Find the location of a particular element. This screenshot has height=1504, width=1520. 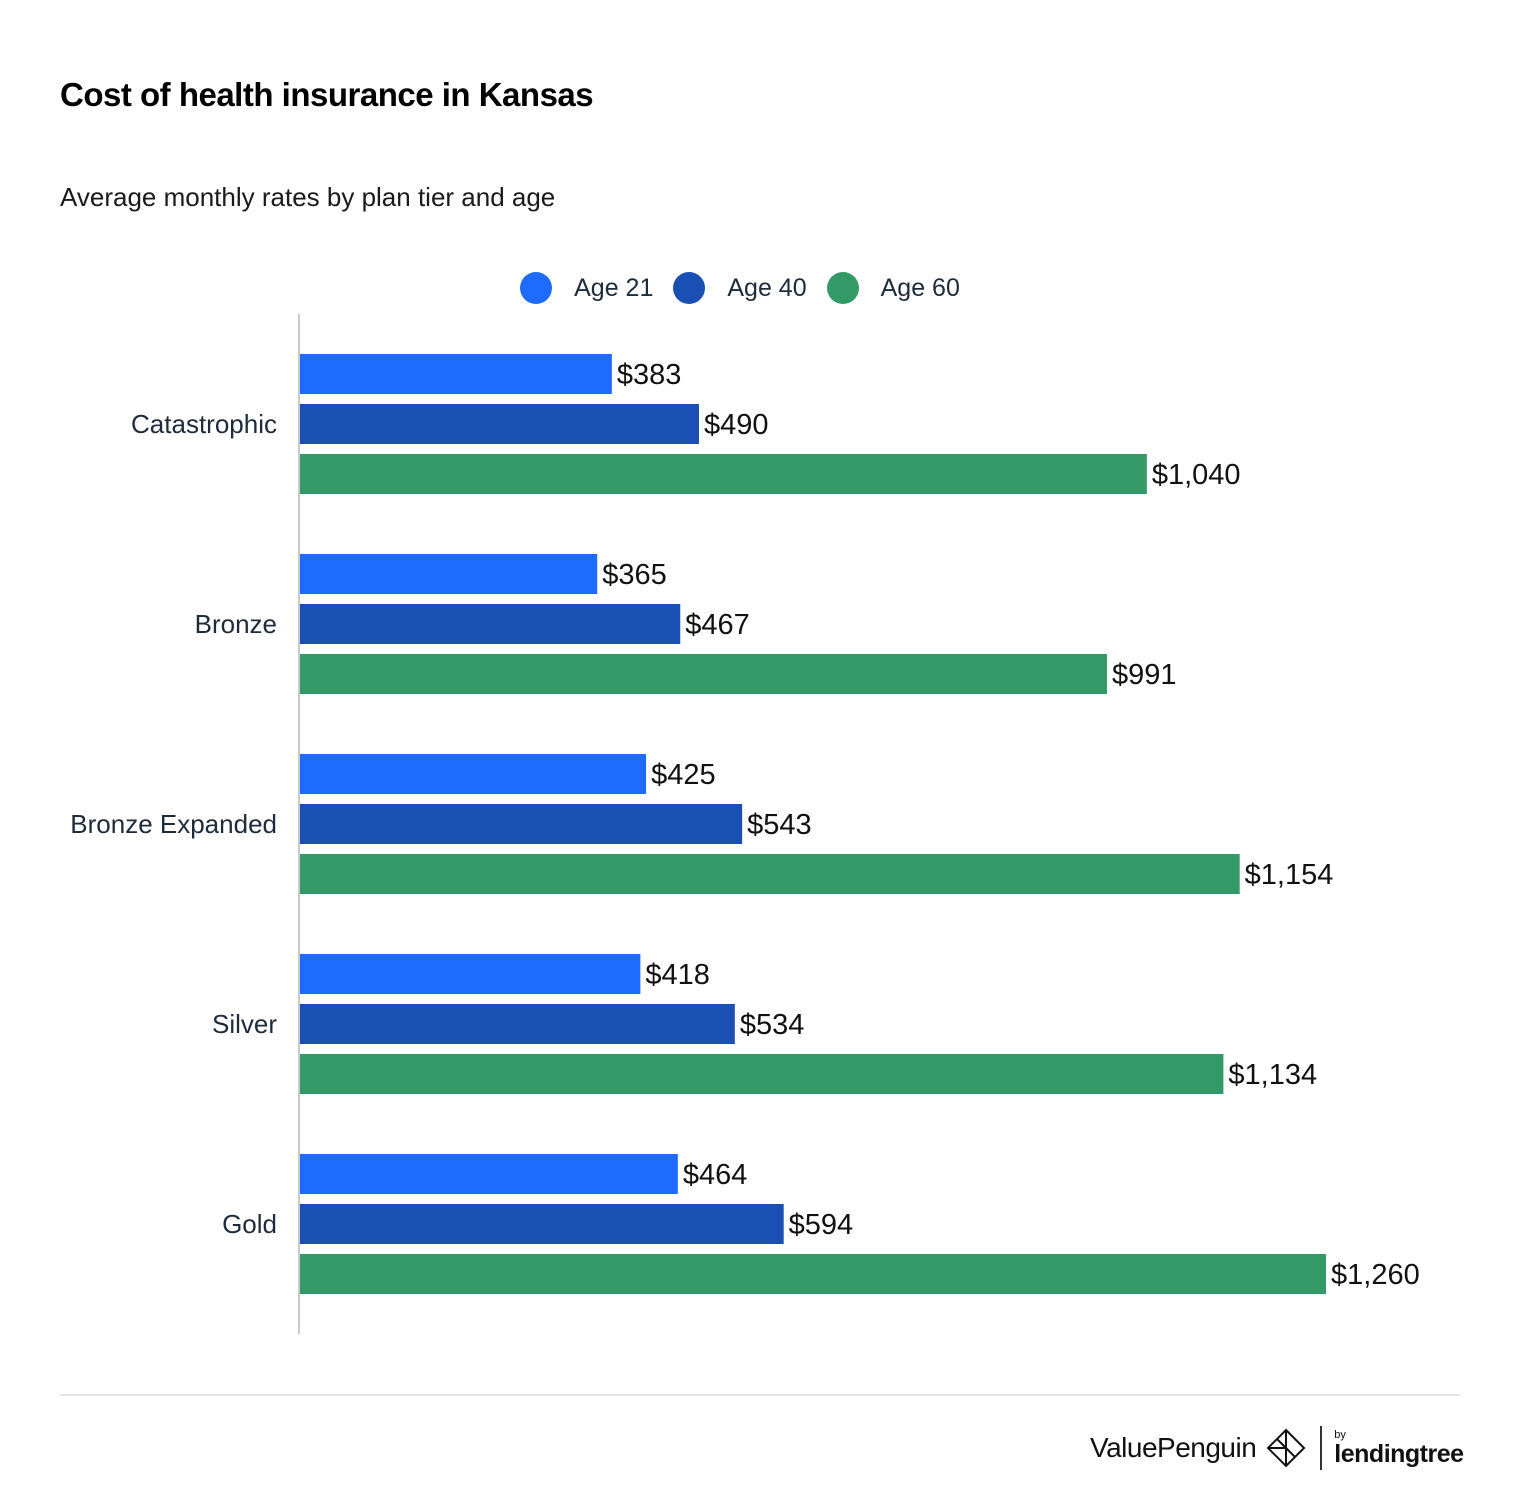

data-label: $365 is located at coordinates (634, 575).